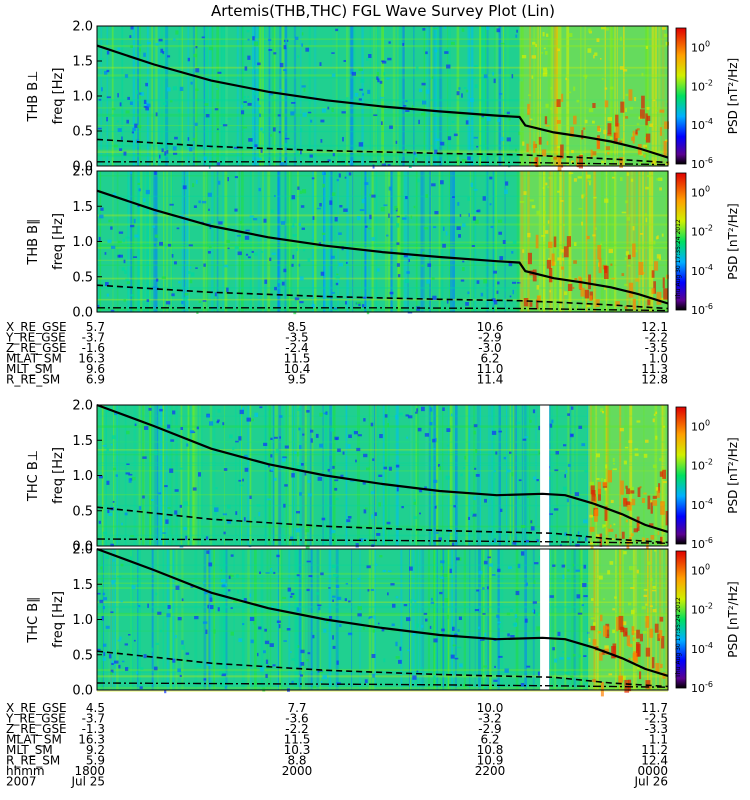 The height and width of the screenshot is (800, 750). What do you see at coordinates (490, 327) in the screenshot?
I see `ephemeris-value: 10.6` at bounding box center [490, 327].